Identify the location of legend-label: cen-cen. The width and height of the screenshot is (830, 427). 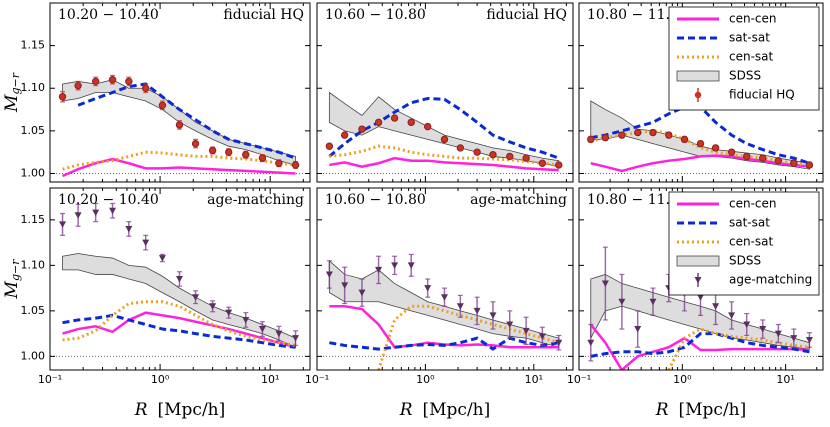
(753, 204).